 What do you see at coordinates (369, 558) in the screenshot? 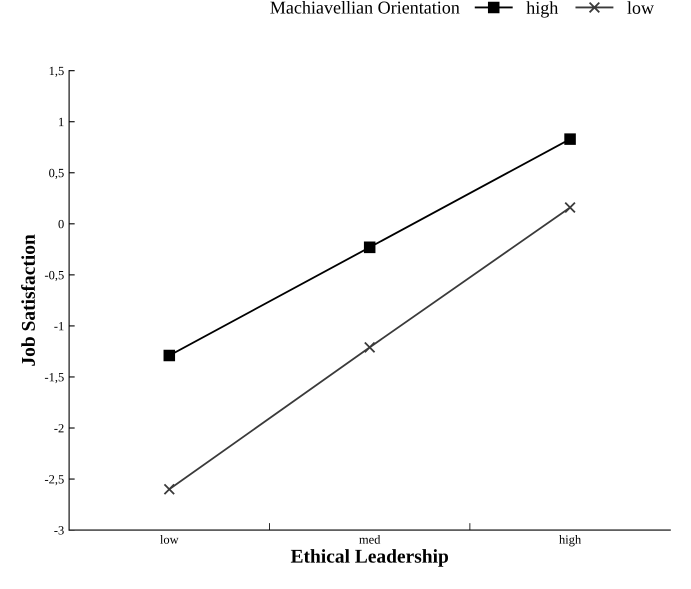
I see `x-axis-title: Ethical Leadership` at bounding box center [369, 558].